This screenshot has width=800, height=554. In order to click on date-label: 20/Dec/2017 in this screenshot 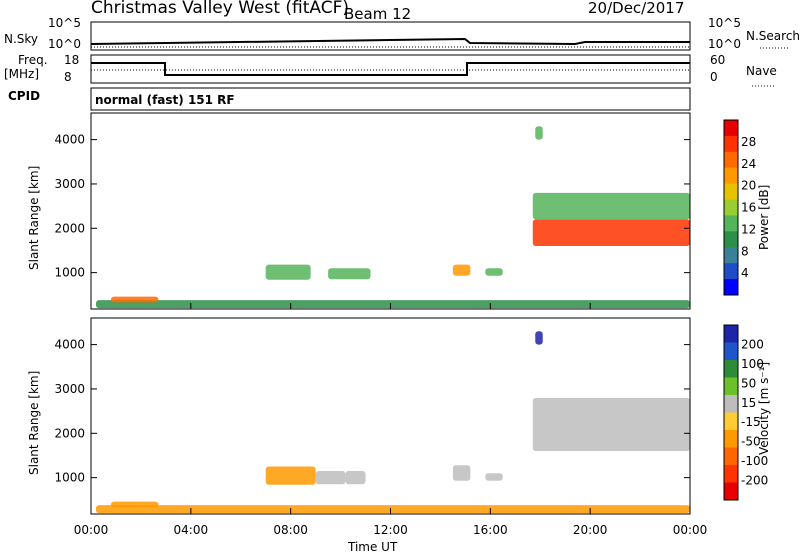, I will do `click(636, 8)`.